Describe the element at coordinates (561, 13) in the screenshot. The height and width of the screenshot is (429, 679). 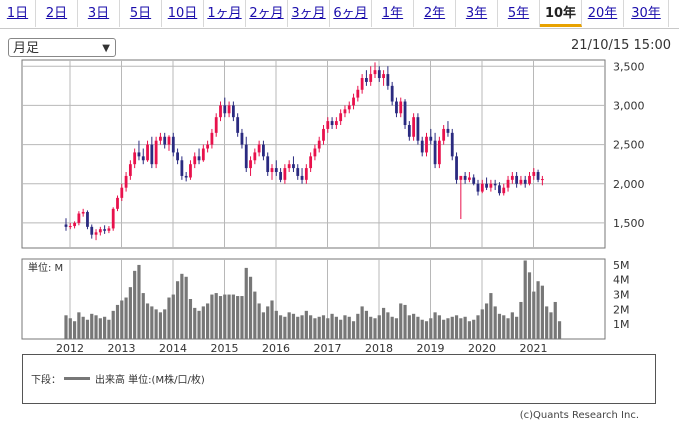
I see `tab-10年: 10年` at that location.